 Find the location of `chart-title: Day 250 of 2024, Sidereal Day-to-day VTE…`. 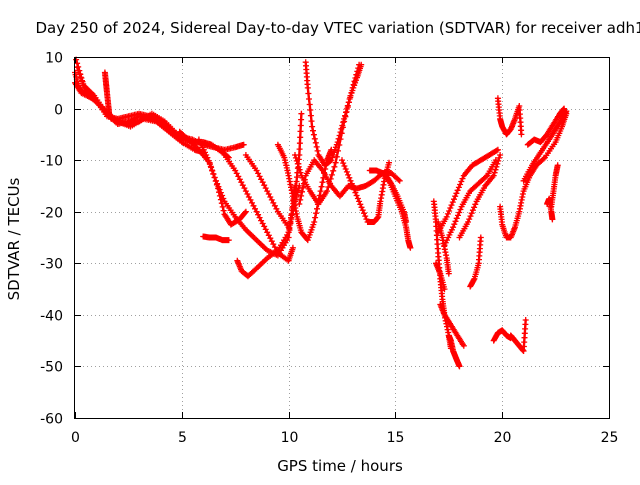

chart-title: Day 250 of 2024, Sidereal Day-to-day VTE… is located at coordinates (337, 28).